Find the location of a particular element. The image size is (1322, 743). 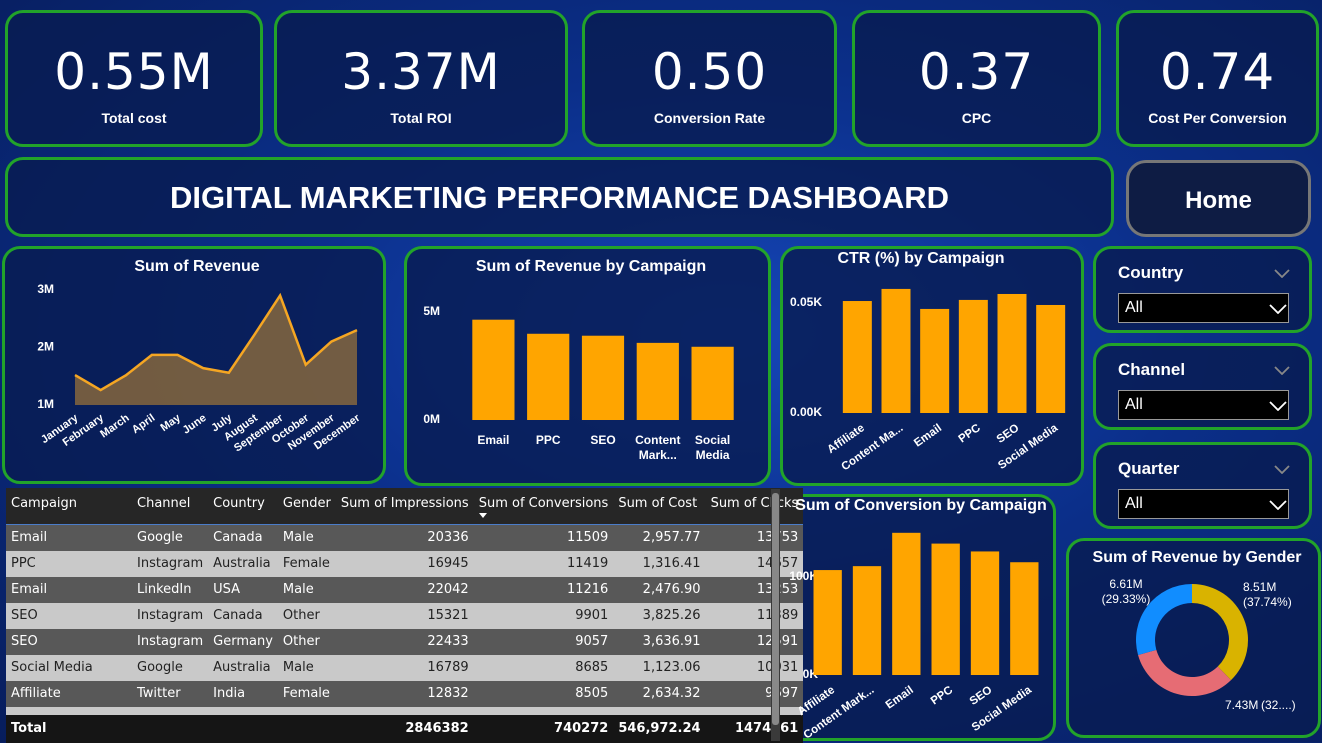

table-row-partial is located at coordinates (405, 710).